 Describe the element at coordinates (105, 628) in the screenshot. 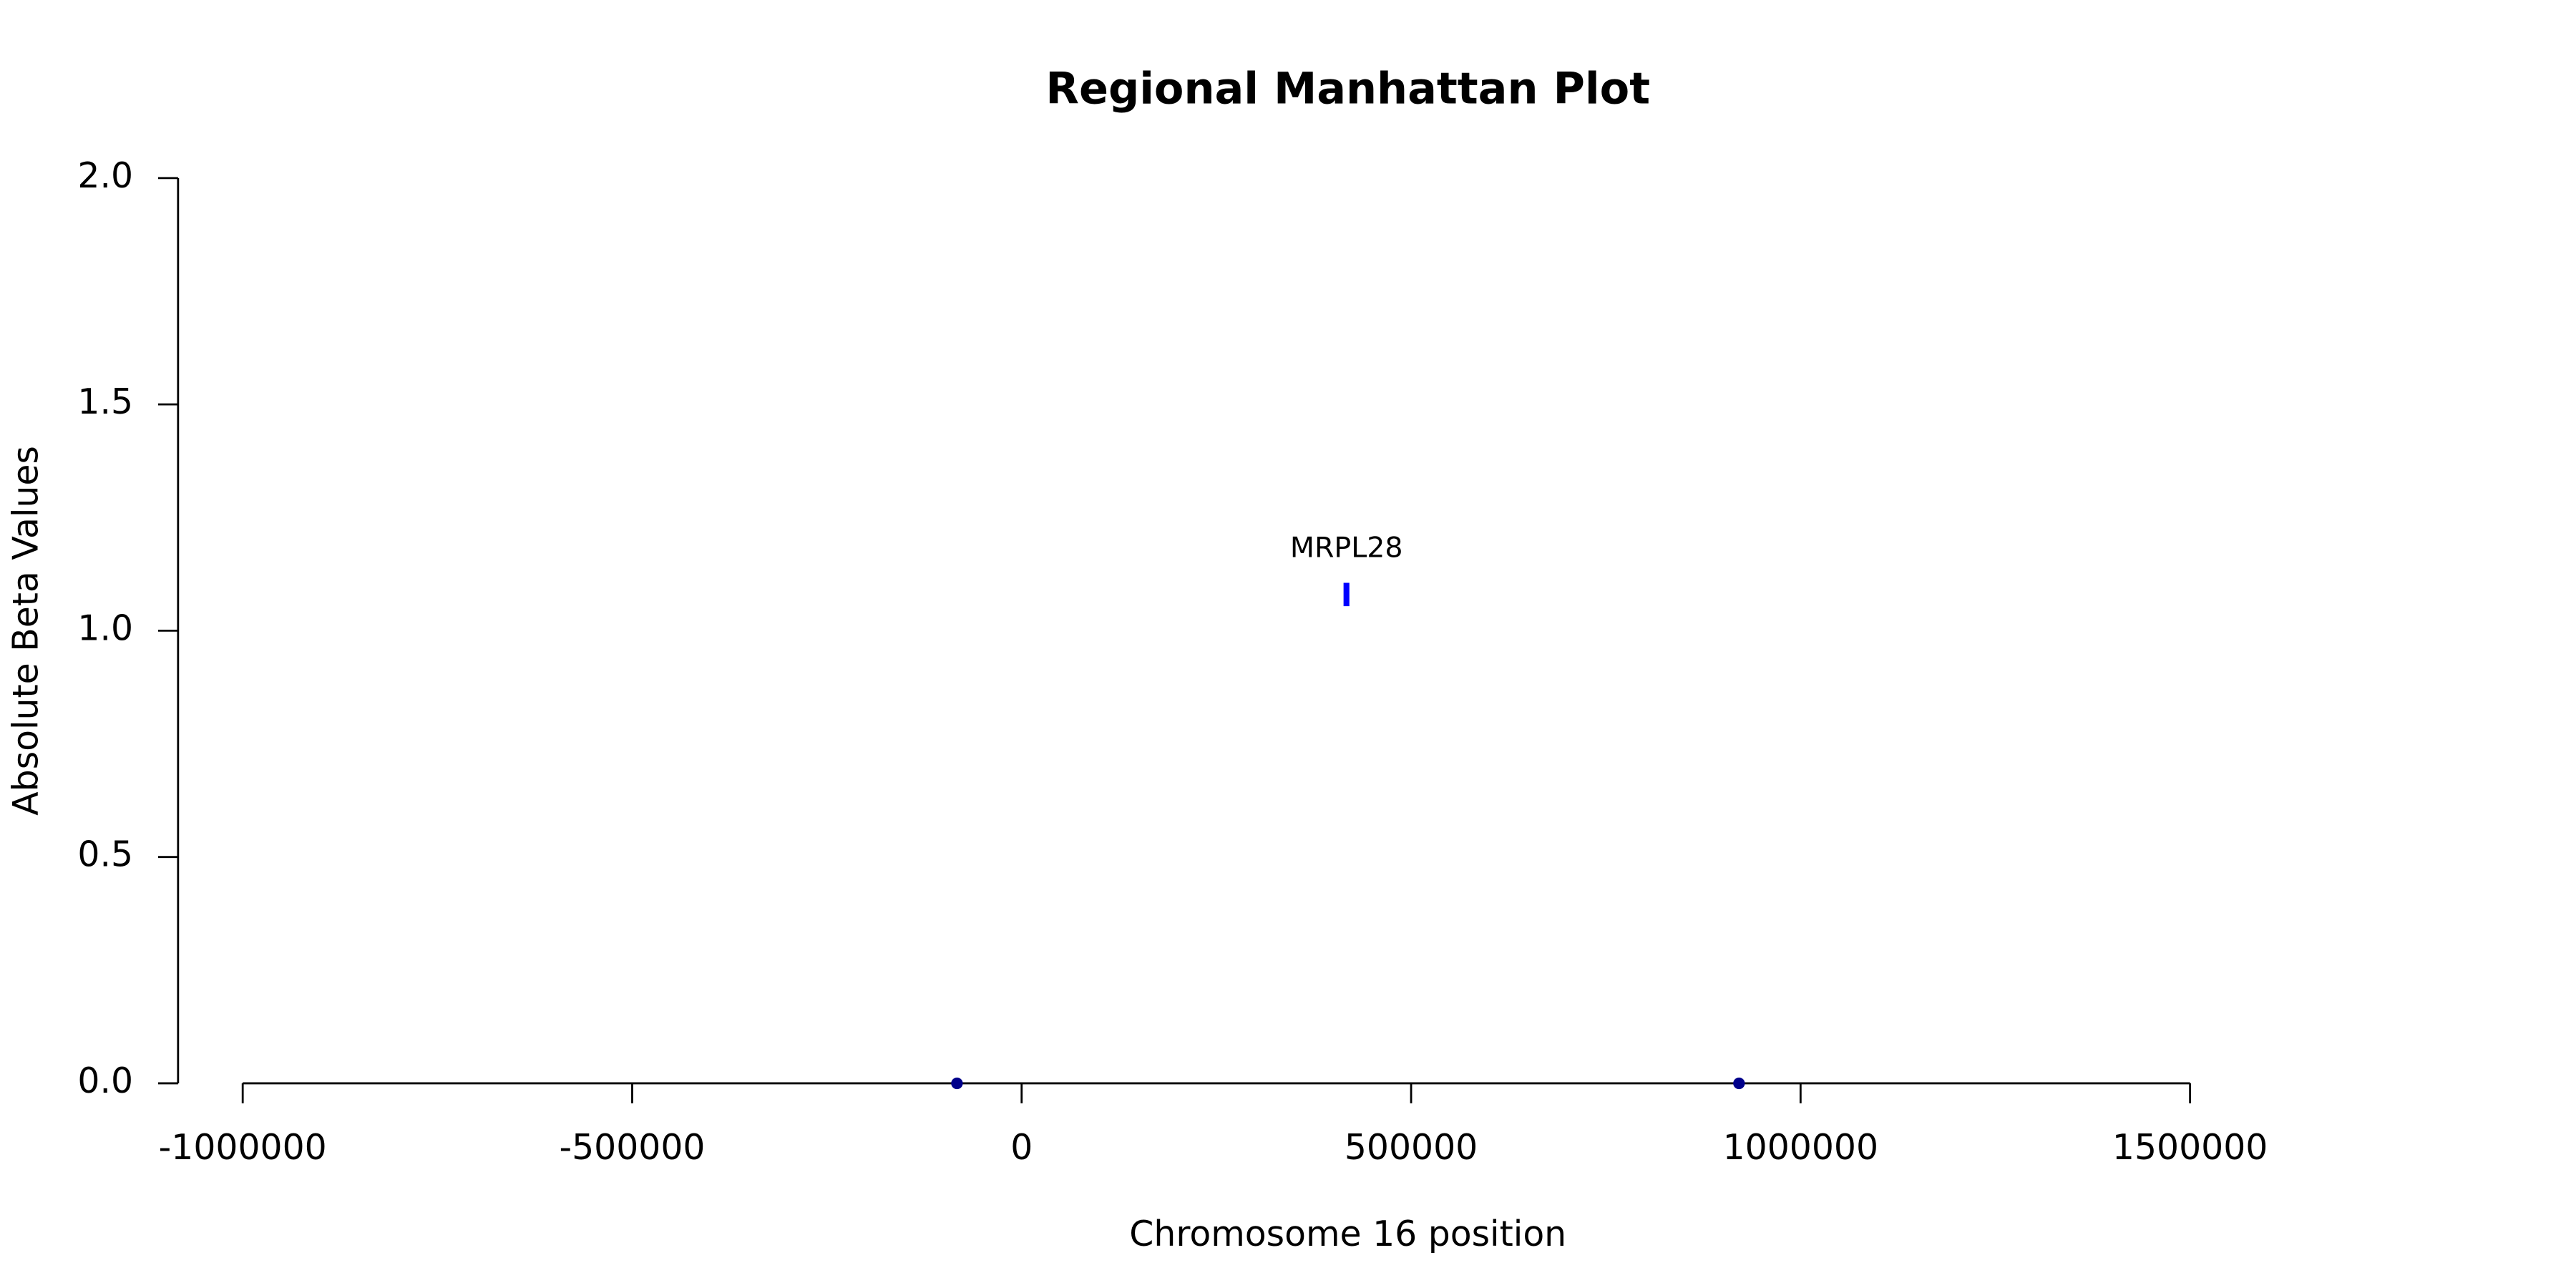

I see `y-tick-label: 1.0` at that location.